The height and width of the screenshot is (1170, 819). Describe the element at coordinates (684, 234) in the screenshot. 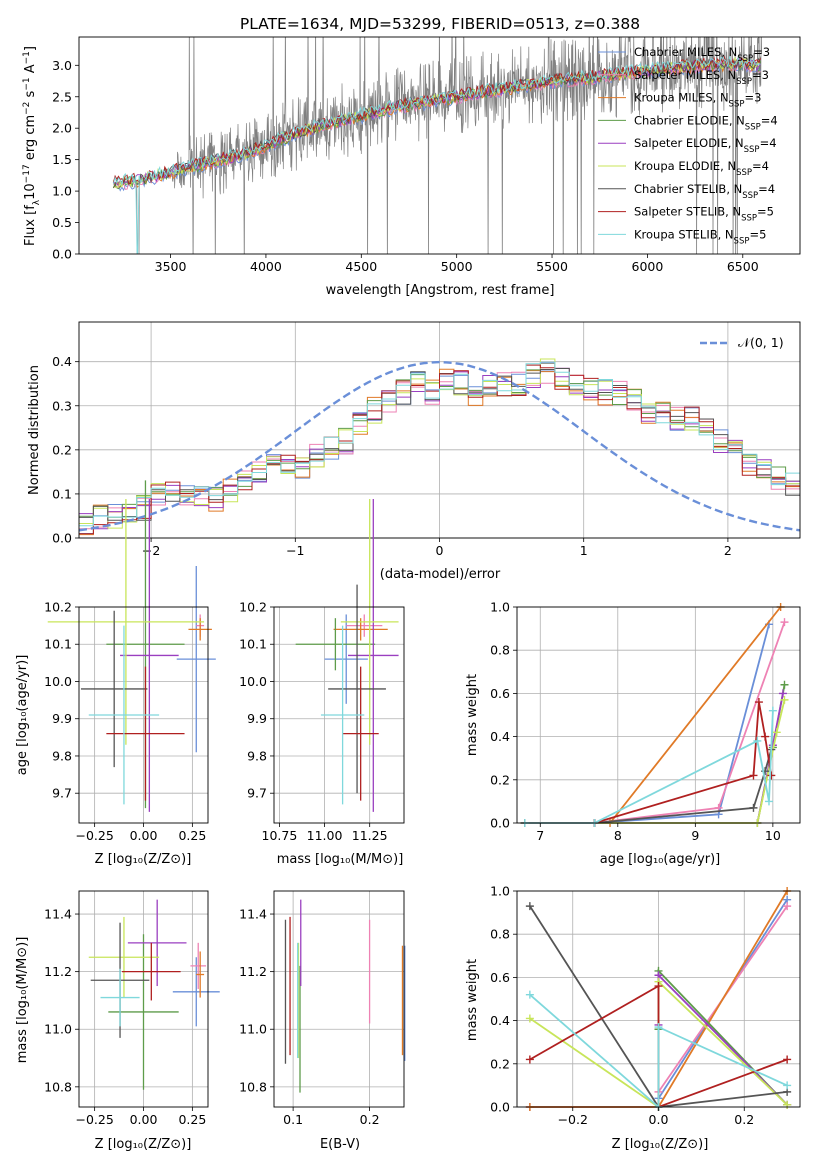

I see `legend-label-text: Kroupa STELIB, N` at that location.